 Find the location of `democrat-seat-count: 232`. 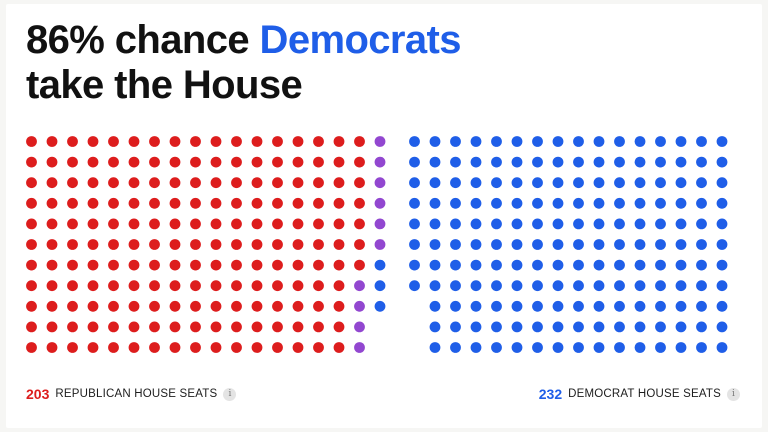

democrat-seat-count: 232 is located at coordinates (550, 394).